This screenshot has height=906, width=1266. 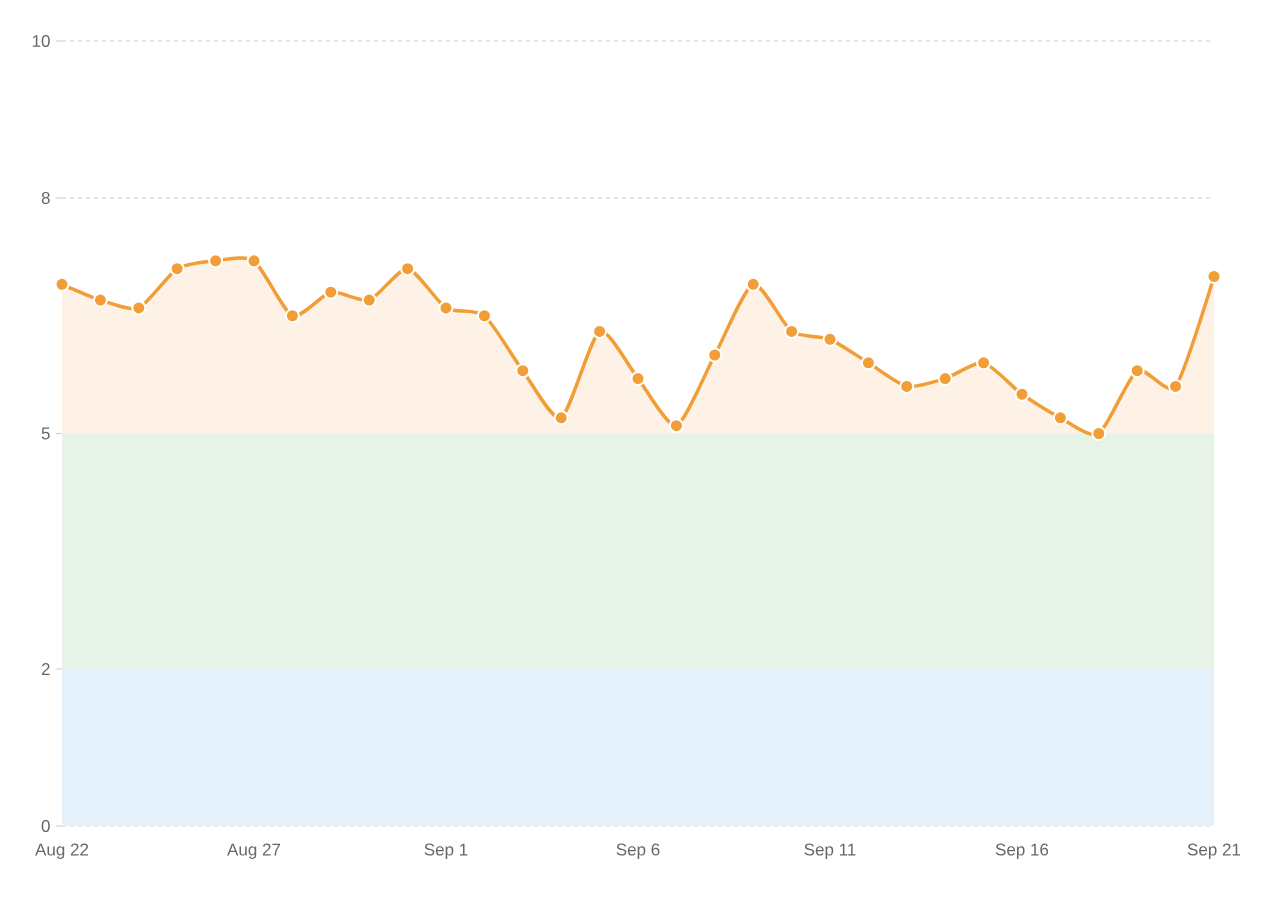 I want to click on x-tick-label: Sep 11, so click(x=830, y=851).